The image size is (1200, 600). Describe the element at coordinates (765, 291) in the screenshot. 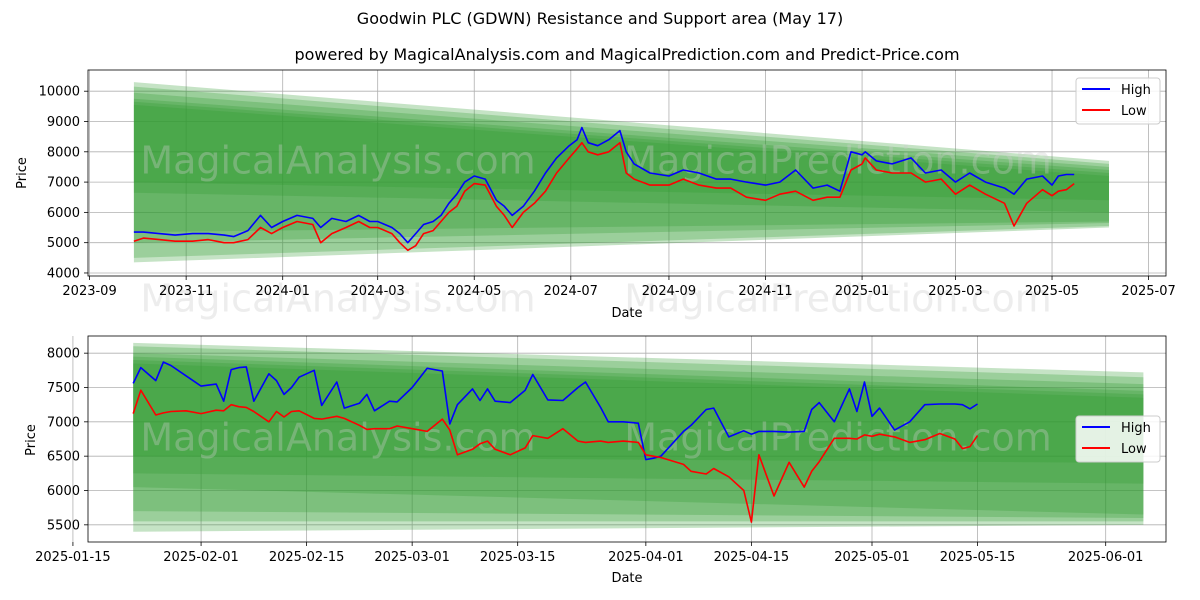

I see `x-tick-label: 2024-11` at that location.